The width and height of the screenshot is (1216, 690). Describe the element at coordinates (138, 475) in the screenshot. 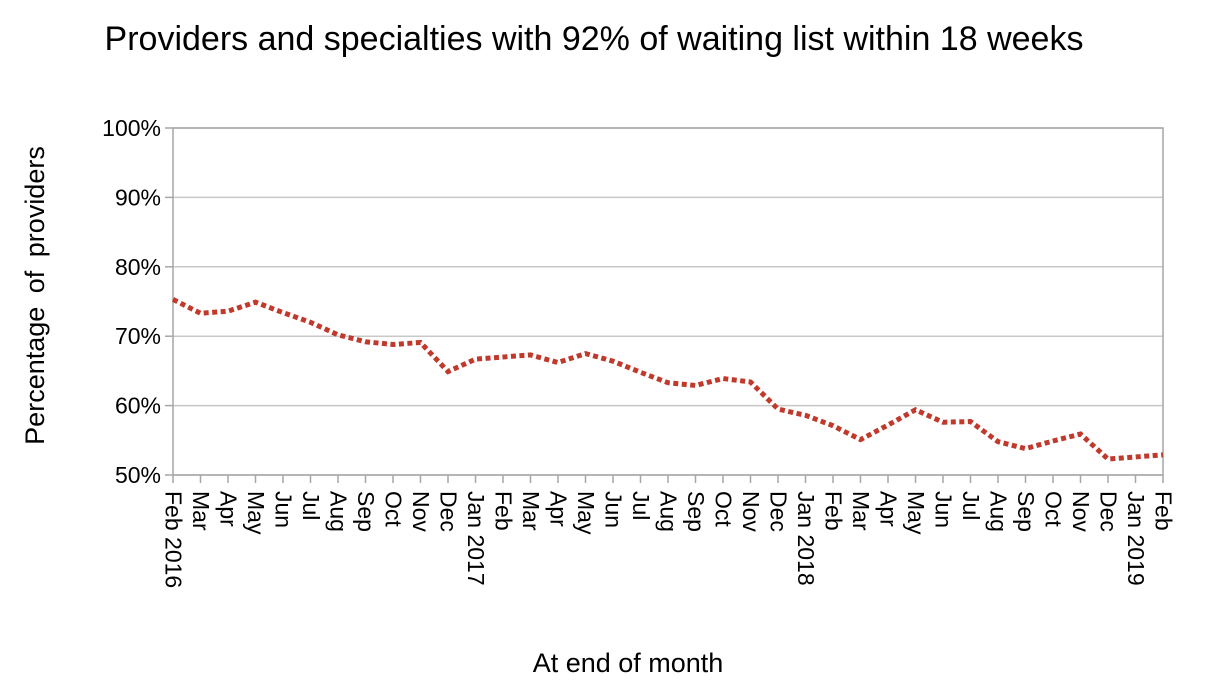

I see `y-tick-label: 50%` at that location.